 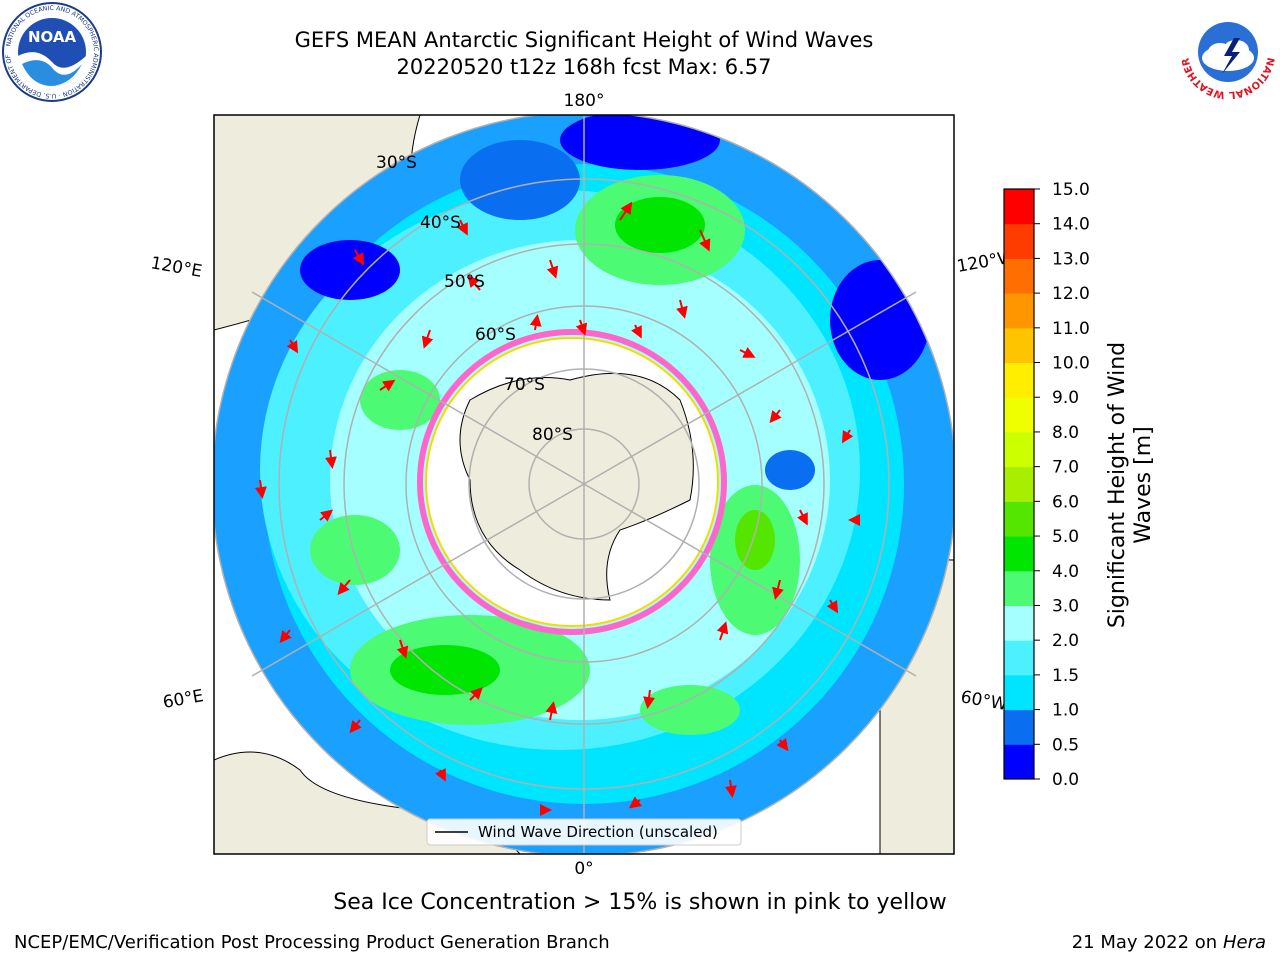 I want to click on noaa-logo-text: NOAA, so click(x=52, y=37).